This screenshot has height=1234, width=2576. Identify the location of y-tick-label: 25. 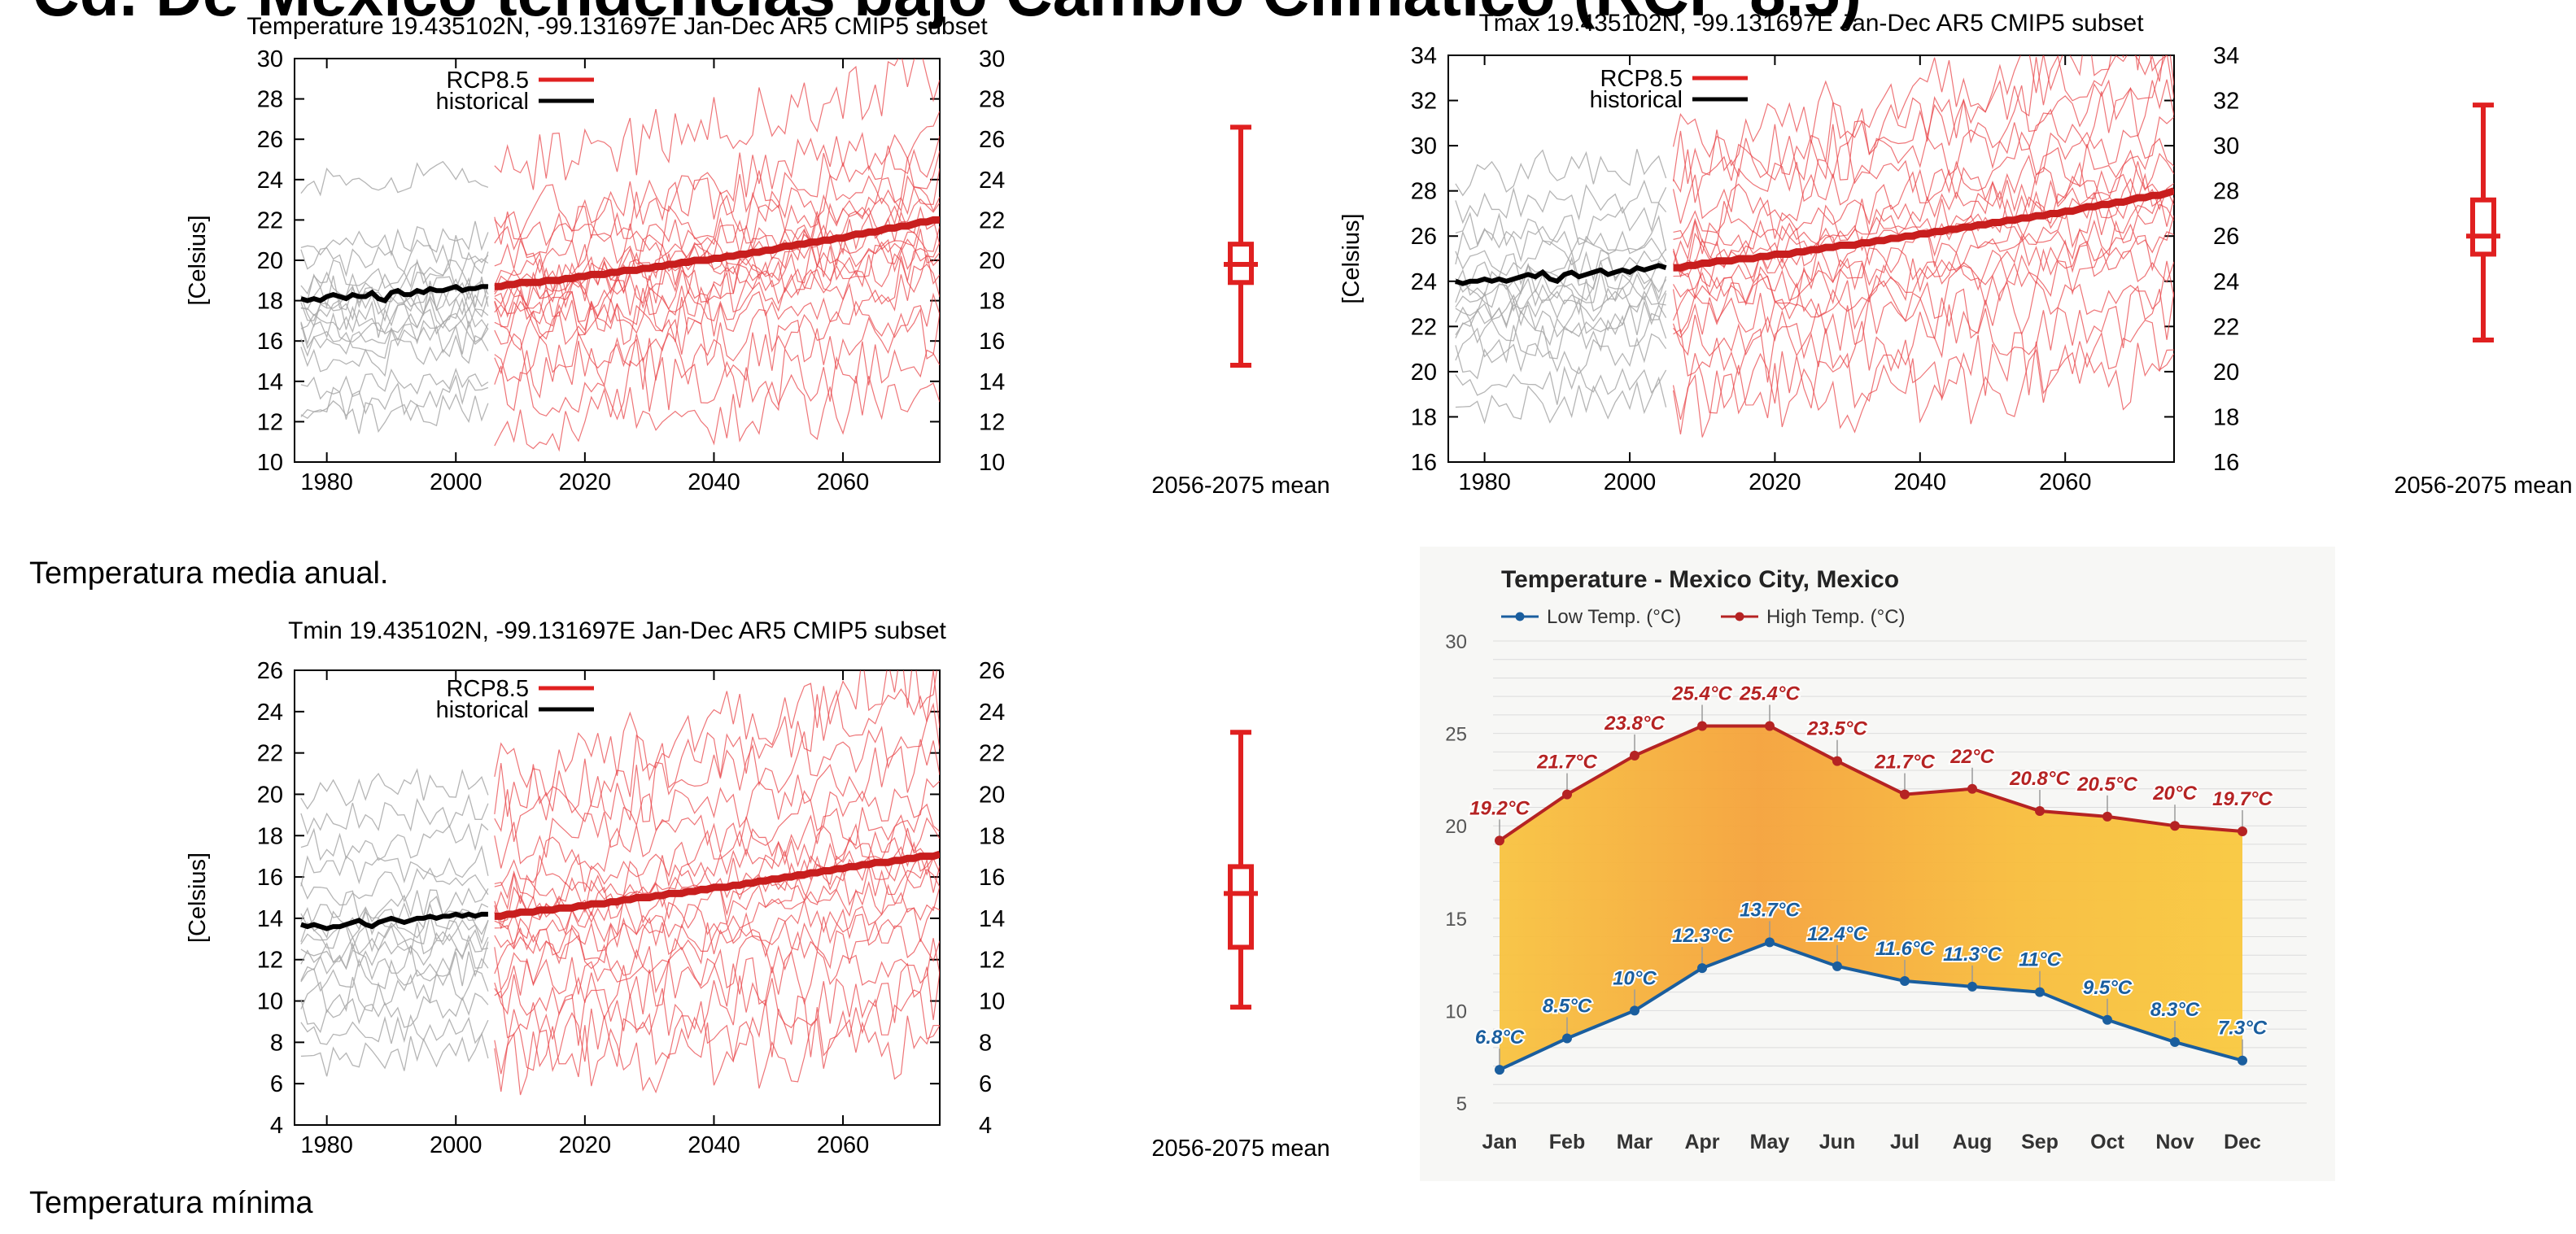
(1456, 735).